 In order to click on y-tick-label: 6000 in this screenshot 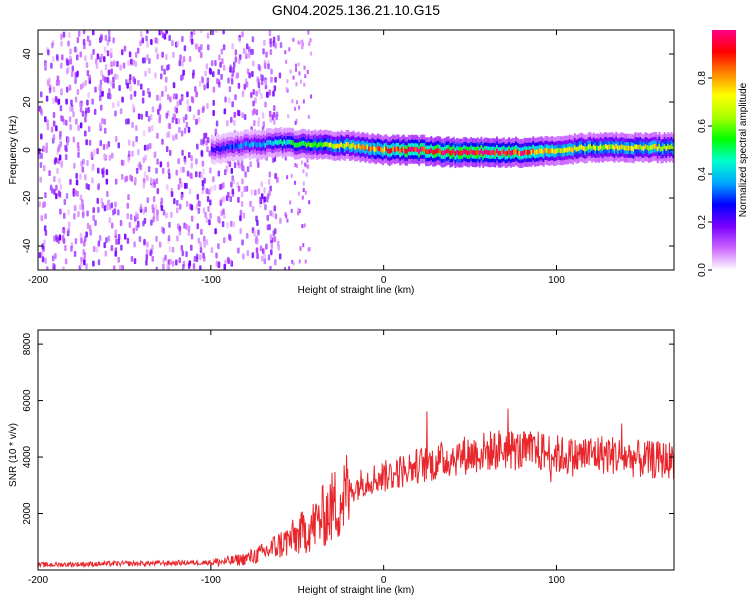, I will do `click(27, 400)`.